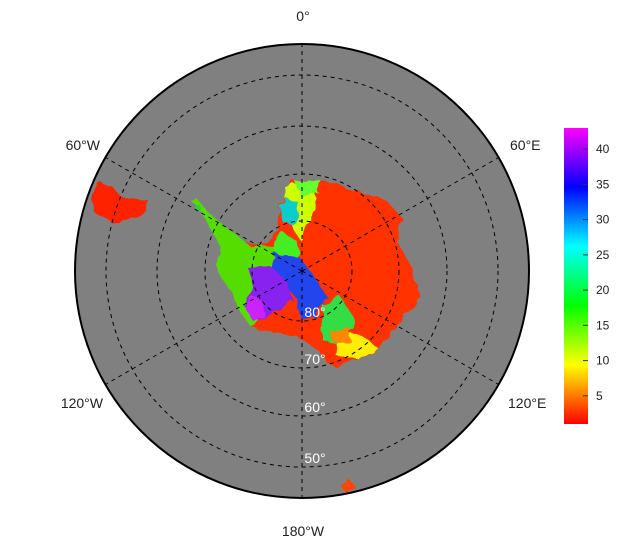  What do you see at coordinates (290, 211) in the screenshot?
I see `value-patch-cyan` at bounding box center [290, 211].